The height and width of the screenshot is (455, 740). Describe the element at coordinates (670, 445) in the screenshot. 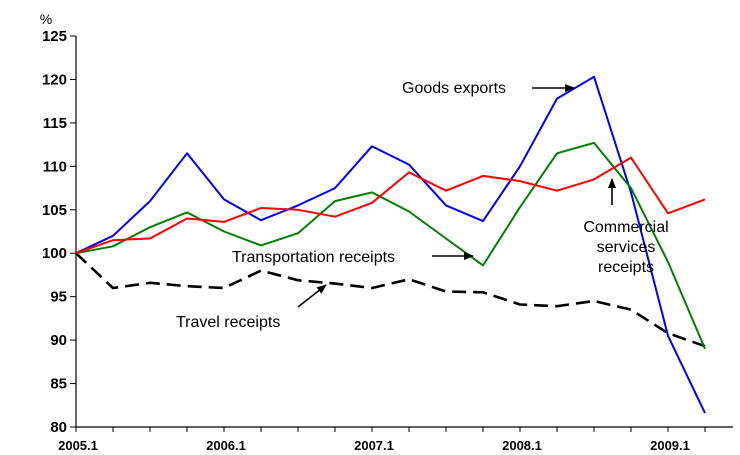

I see `x-tick-label: 2009.1` at that location.